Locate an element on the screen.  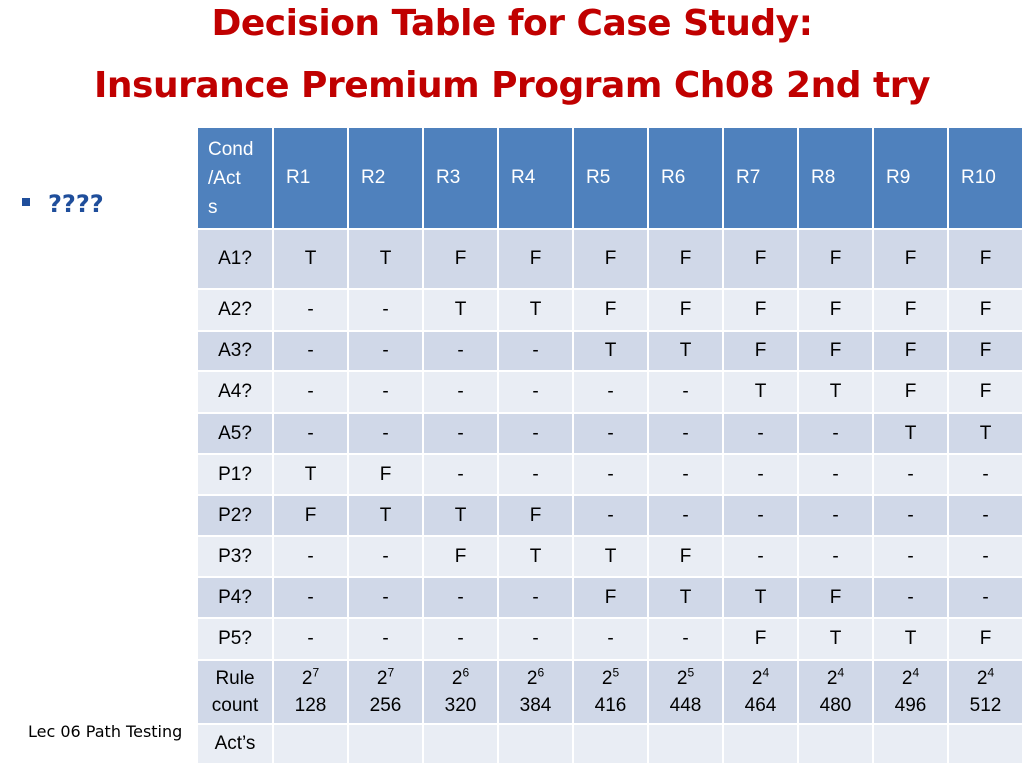
acts-label: Act’s is located at coordinates (235, 744).